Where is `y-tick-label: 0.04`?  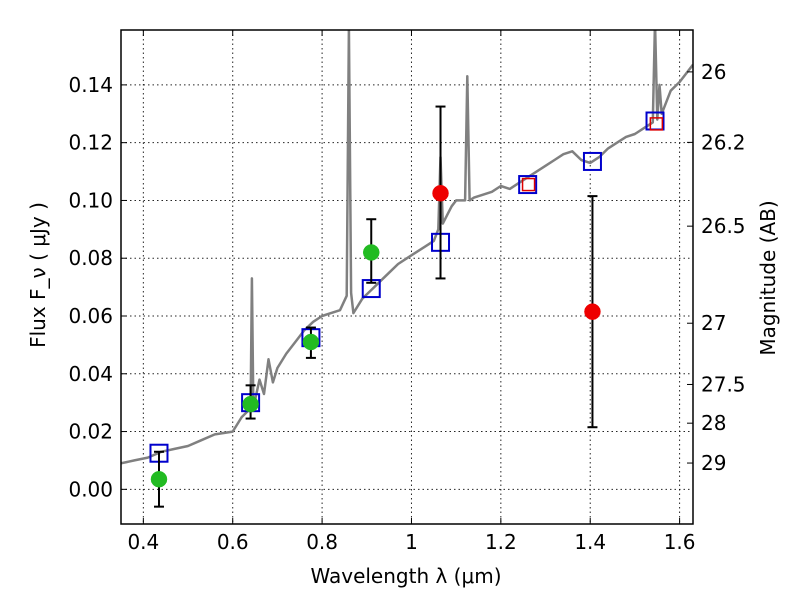
y-tick-label: 0.04 is located at coordinates (90, 374).